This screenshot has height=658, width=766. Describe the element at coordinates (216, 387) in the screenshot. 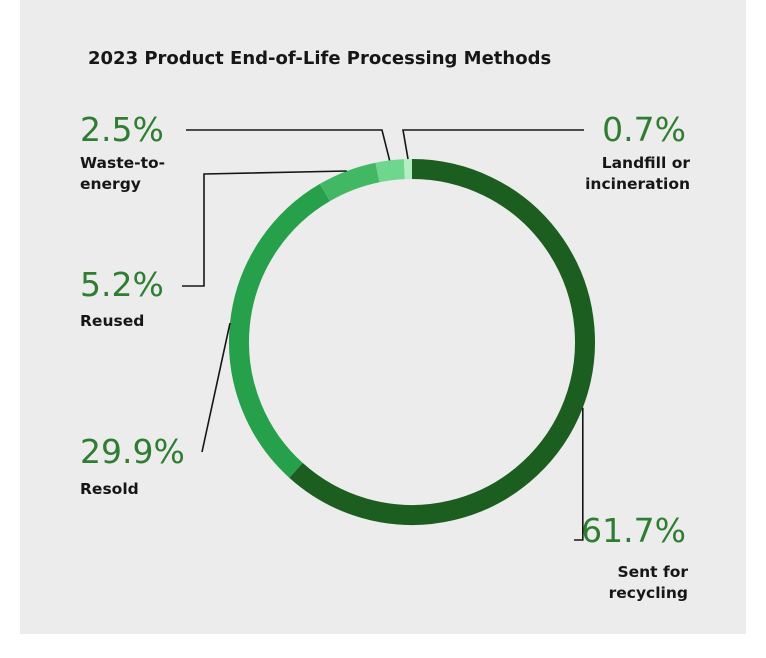

I see `leader-resold` at that location.